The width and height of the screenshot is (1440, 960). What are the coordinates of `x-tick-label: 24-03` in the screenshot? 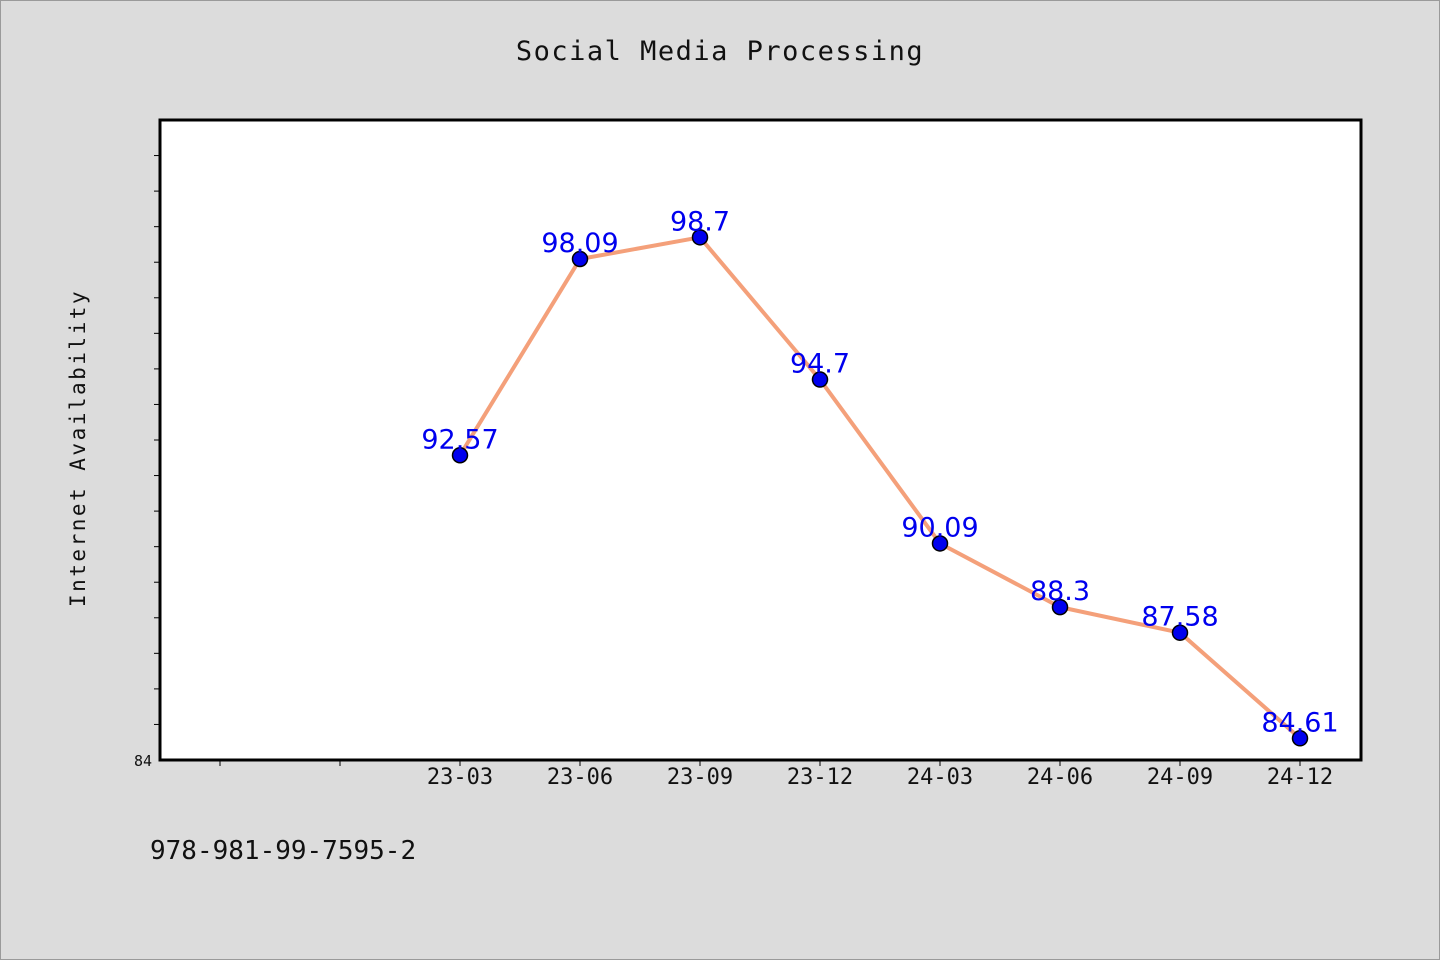 It's located at (940, 777).